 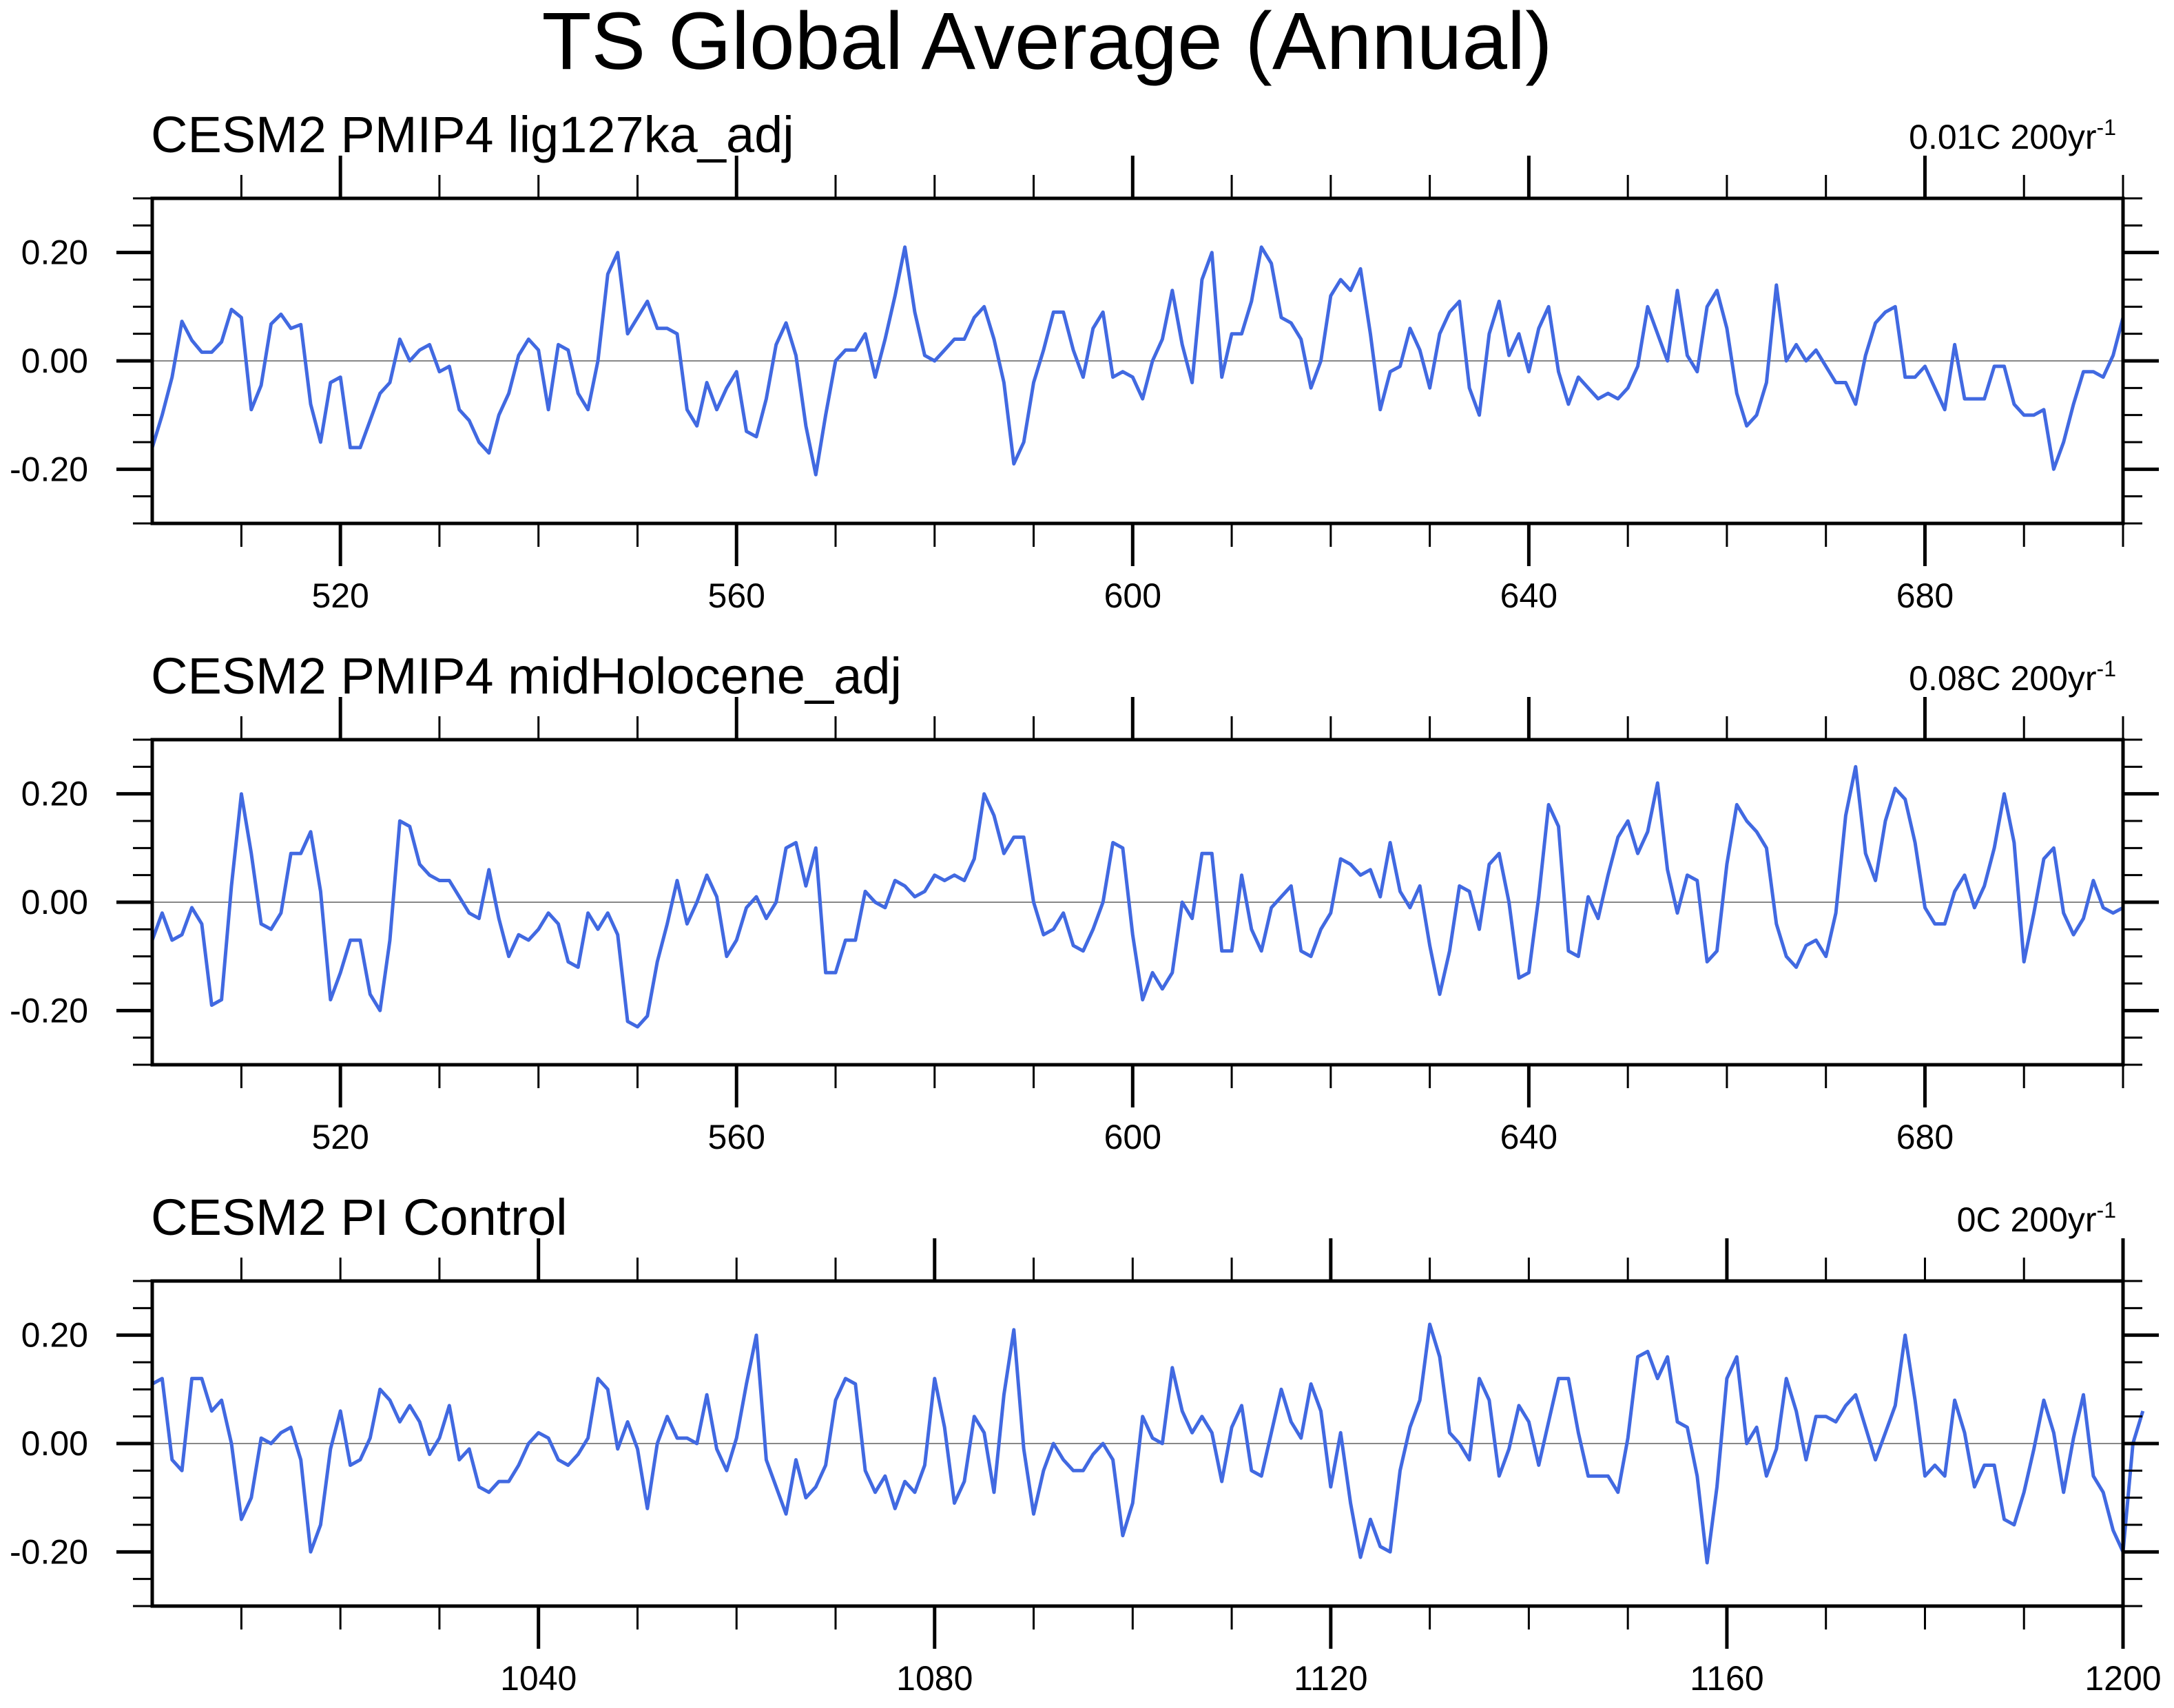 I want to click on trend-label: 0C 200yr-1, so click(x=2037, y=1219).